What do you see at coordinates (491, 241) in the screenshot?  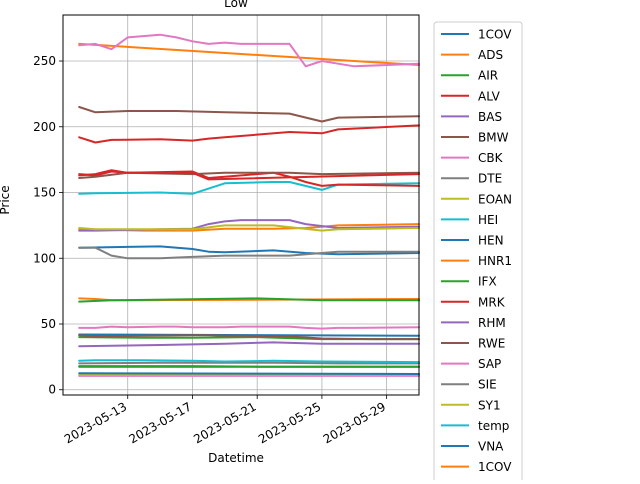 I see `legend-label: HEN` at bounding box center [491, 241].